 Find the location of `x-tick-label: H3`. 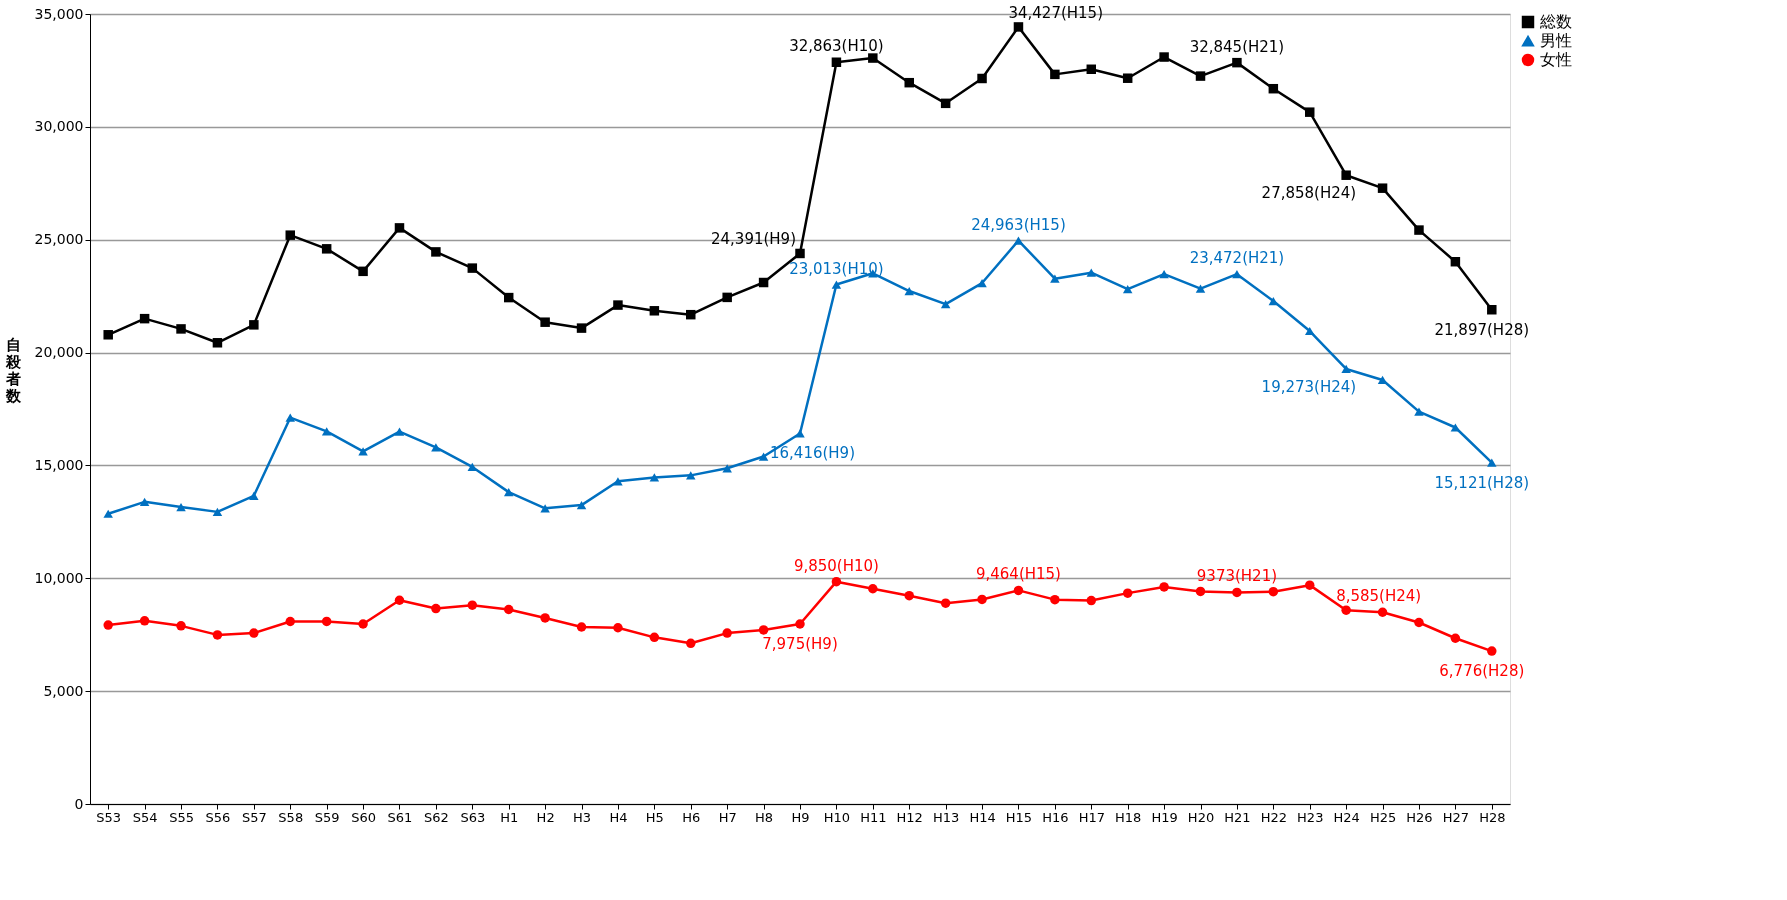

x-tick-label: H3 is located at coordinates (582, 817).